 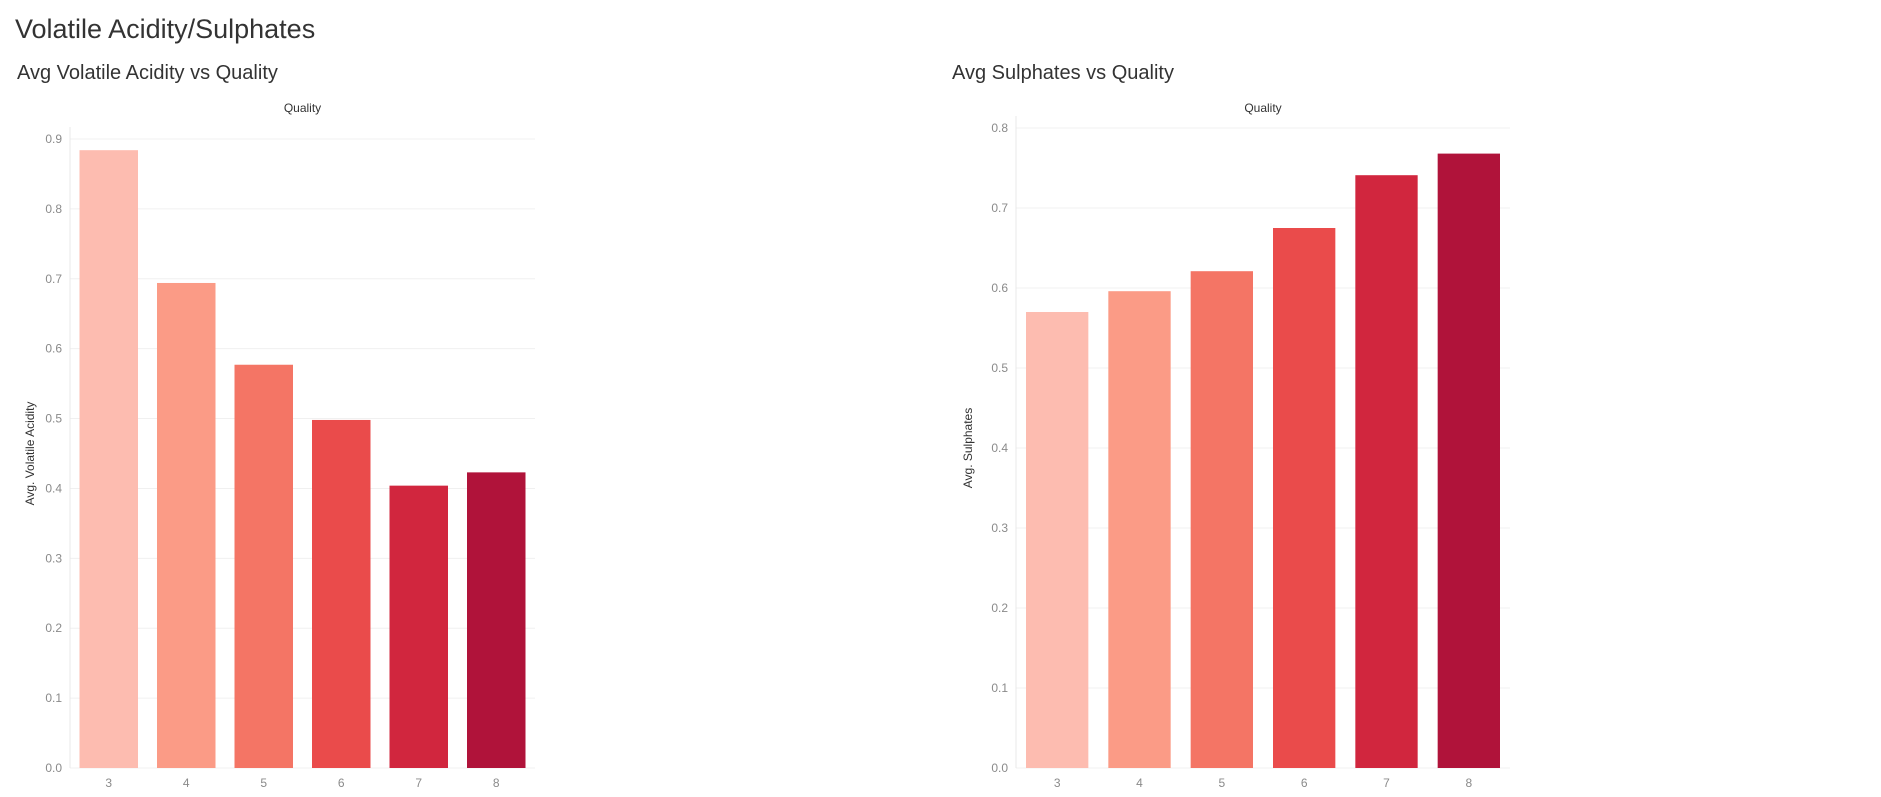 What do you see at coordinates (53, 349) in the screenshot?
I see `chart-1-y-tick-label: 0.6` at bounding box center [53, 349].